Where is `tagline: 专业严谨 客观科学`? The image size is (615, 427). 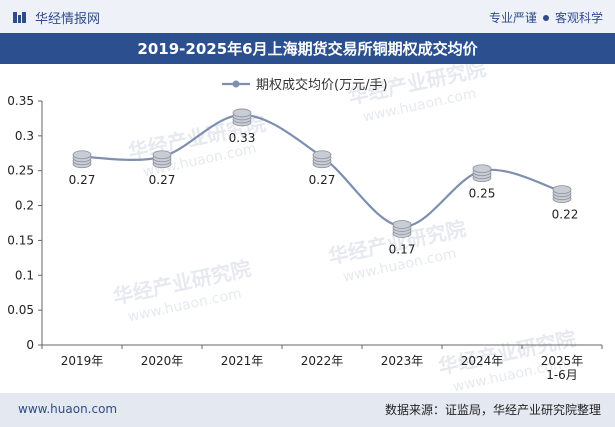
tagline: 专业严谨 客观科学 is located at coordinates (546, 17).